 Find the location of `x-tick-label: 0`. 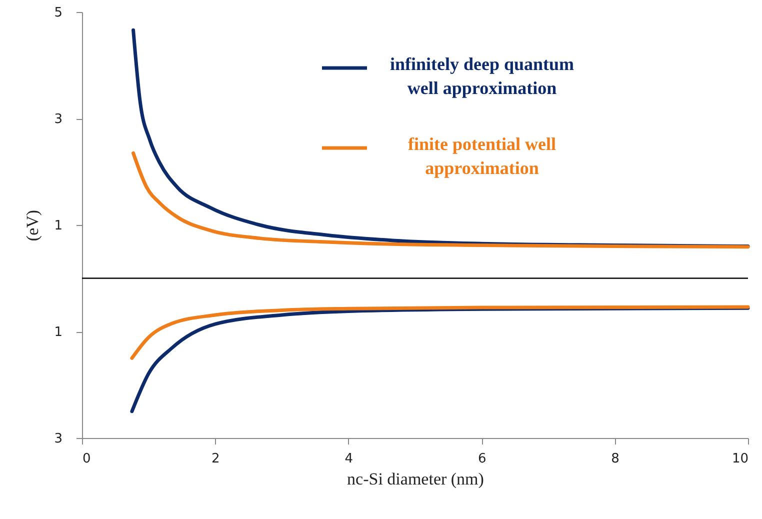

x-tick-label: 0 is located at coordinates (86, 459).